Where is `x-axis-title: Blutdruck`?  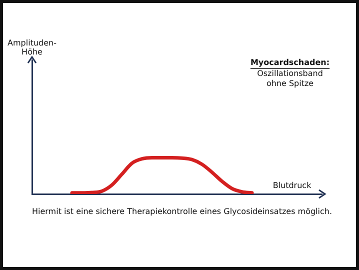 x-axis-title: Blutdruck is located at coordinates (292, 185).